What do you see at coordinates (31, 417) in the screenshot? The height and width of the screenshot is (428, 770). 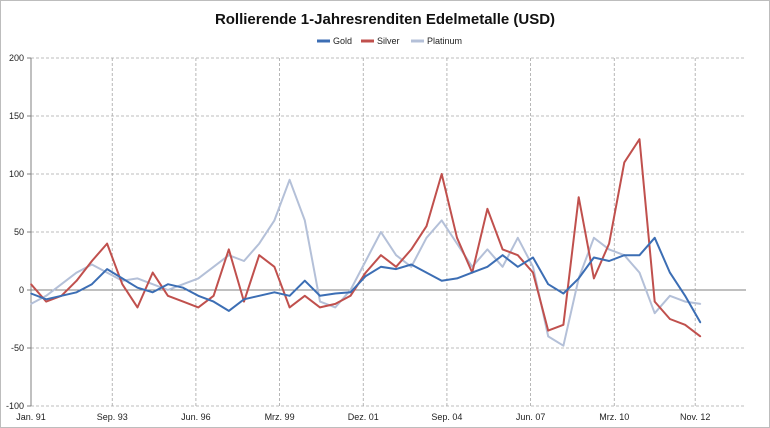 I see `x-tick-label: Jan. 91` at bounding box center [31, 417].